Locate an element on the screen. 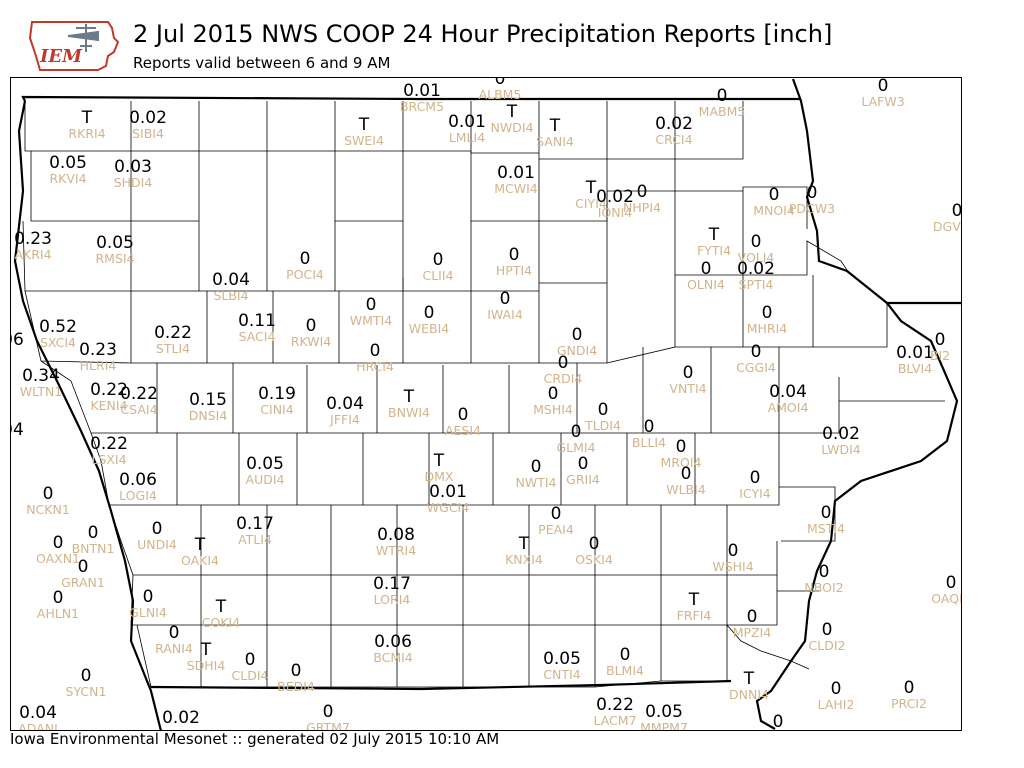  station-value: 0.05 is located at coordinates (265, 464).